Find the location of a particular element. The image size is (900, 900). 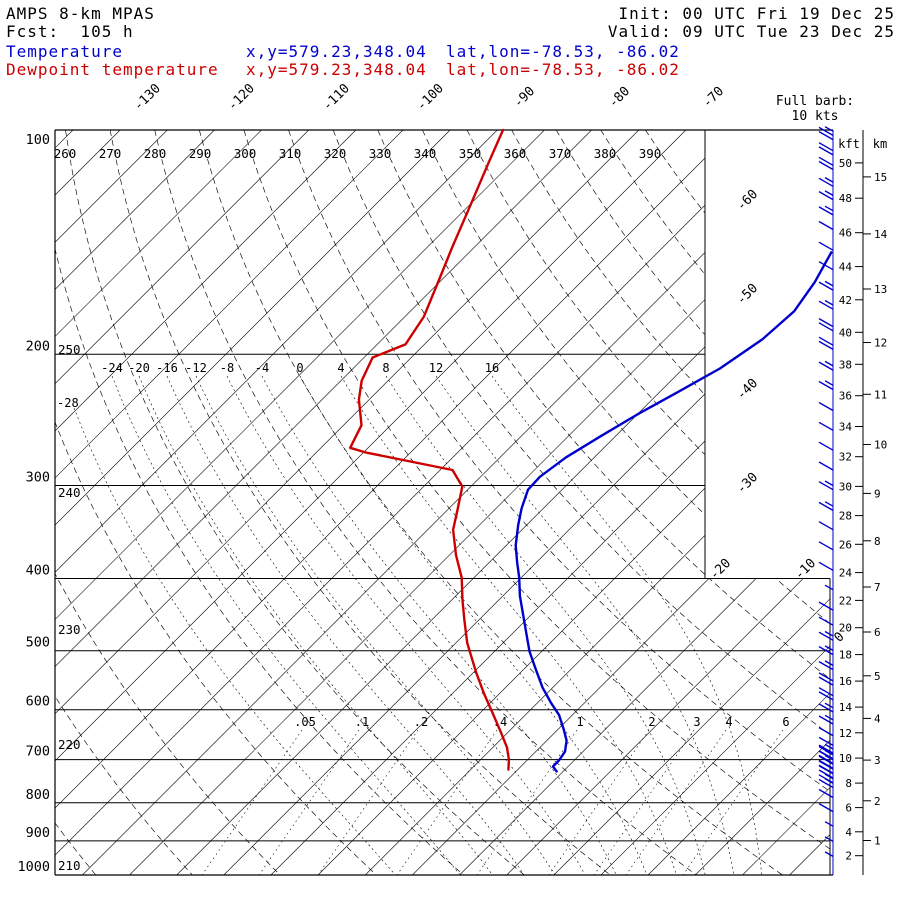

isotherm-label: -10 is located at coordinates (805, 569).